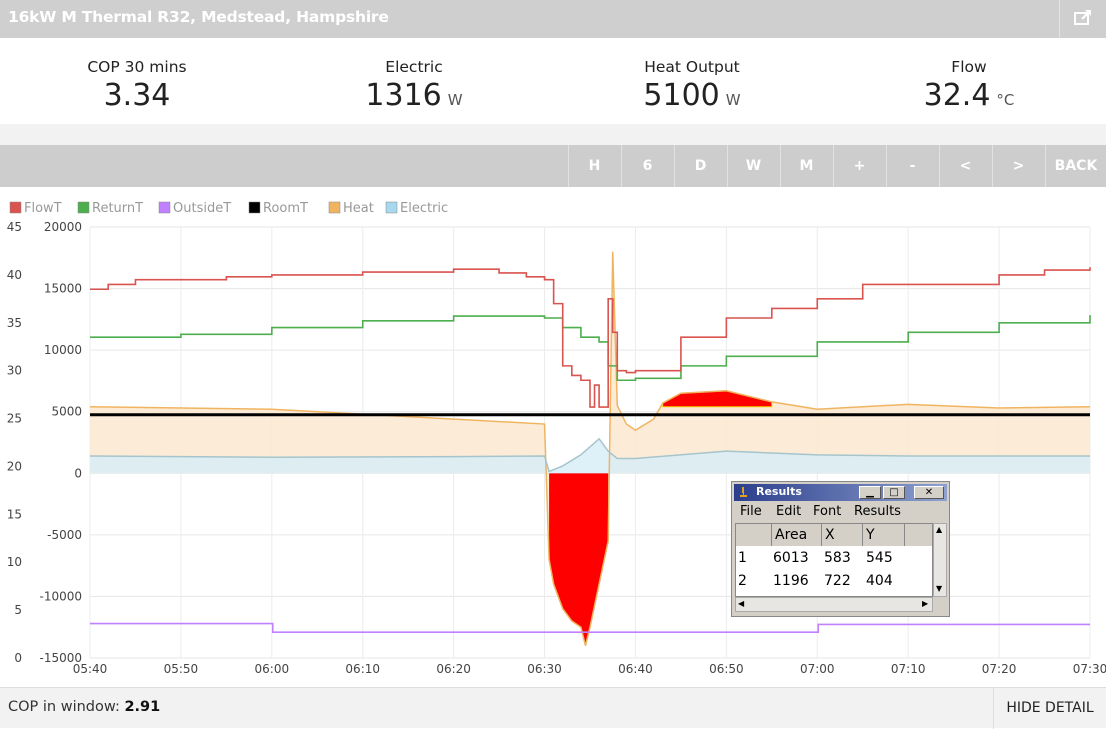  What do you see at coordinates (1082, 19) in the screenshot?
I see `share-button` at bounding box center [1082, 19].